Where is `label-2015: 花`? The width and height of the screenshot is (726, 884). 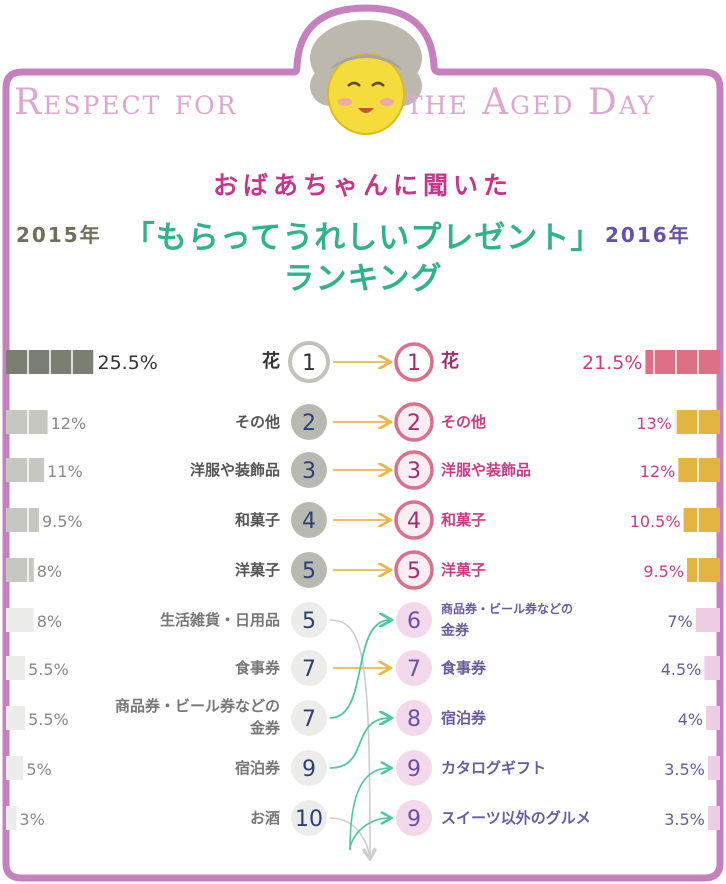
label-2015: 花 is located at coordinates (271, 361).